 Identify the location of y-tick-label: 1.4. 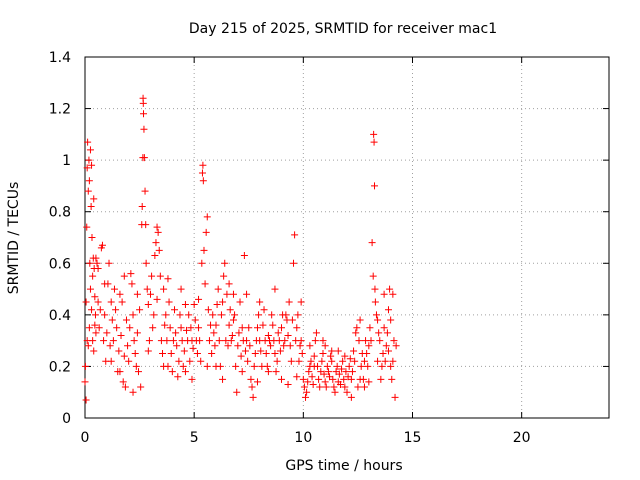
(60, 58).